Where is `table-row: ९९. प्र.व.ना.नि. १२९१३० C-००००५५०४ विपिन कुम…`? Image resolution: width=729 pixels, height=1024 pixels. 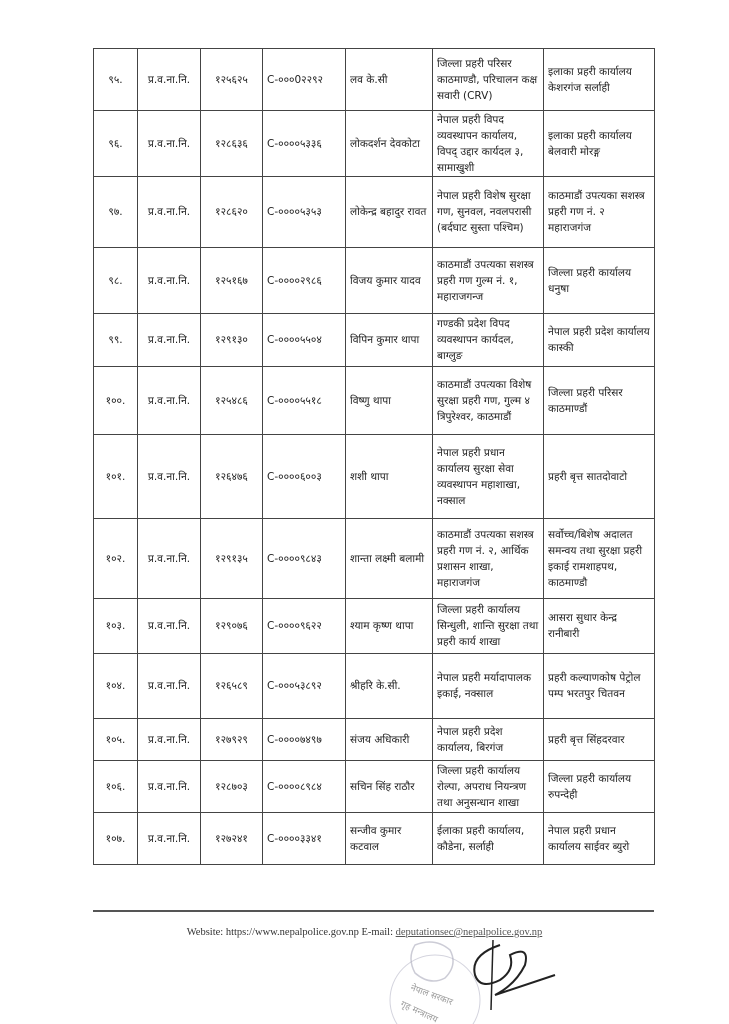 table-row: ९९. प्र.व.ना.नि. १२९१३० C-००००५५०४ विपिन कुम… is located at coordinates (374, 340).